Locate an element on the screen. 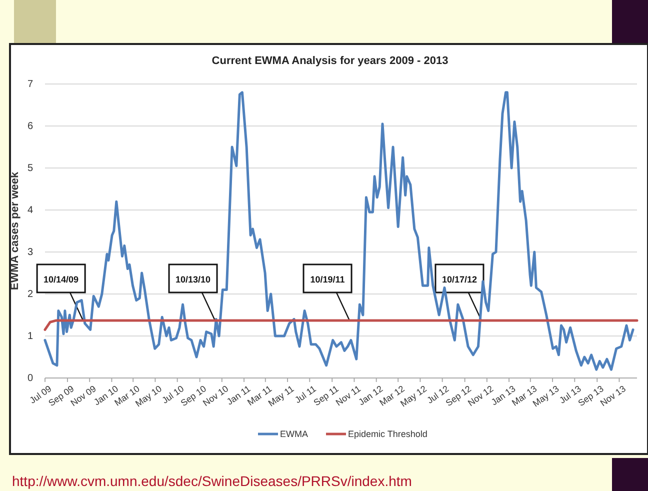  annotation: 10/13/10 is located at coordinates (193, 279).